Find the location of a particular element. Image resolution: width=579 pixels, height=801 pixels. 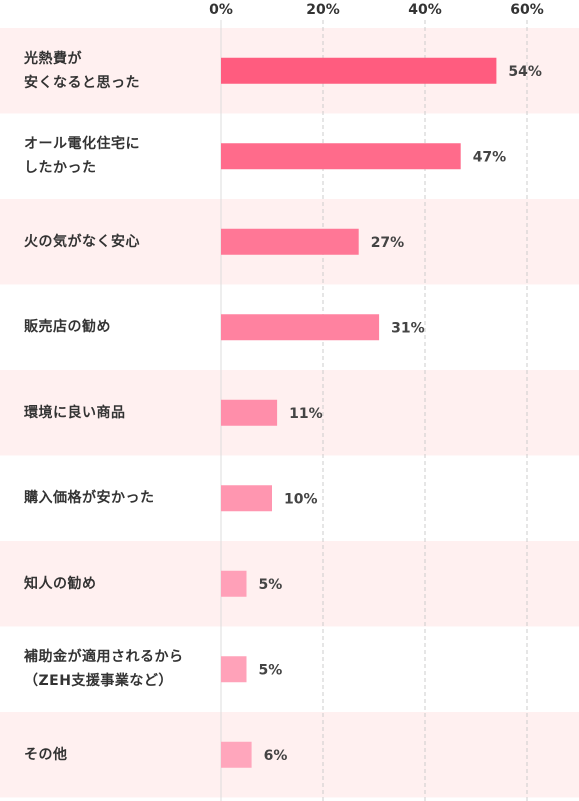

category-label: 購入価格が安かった is located at coordinates (119, 499).